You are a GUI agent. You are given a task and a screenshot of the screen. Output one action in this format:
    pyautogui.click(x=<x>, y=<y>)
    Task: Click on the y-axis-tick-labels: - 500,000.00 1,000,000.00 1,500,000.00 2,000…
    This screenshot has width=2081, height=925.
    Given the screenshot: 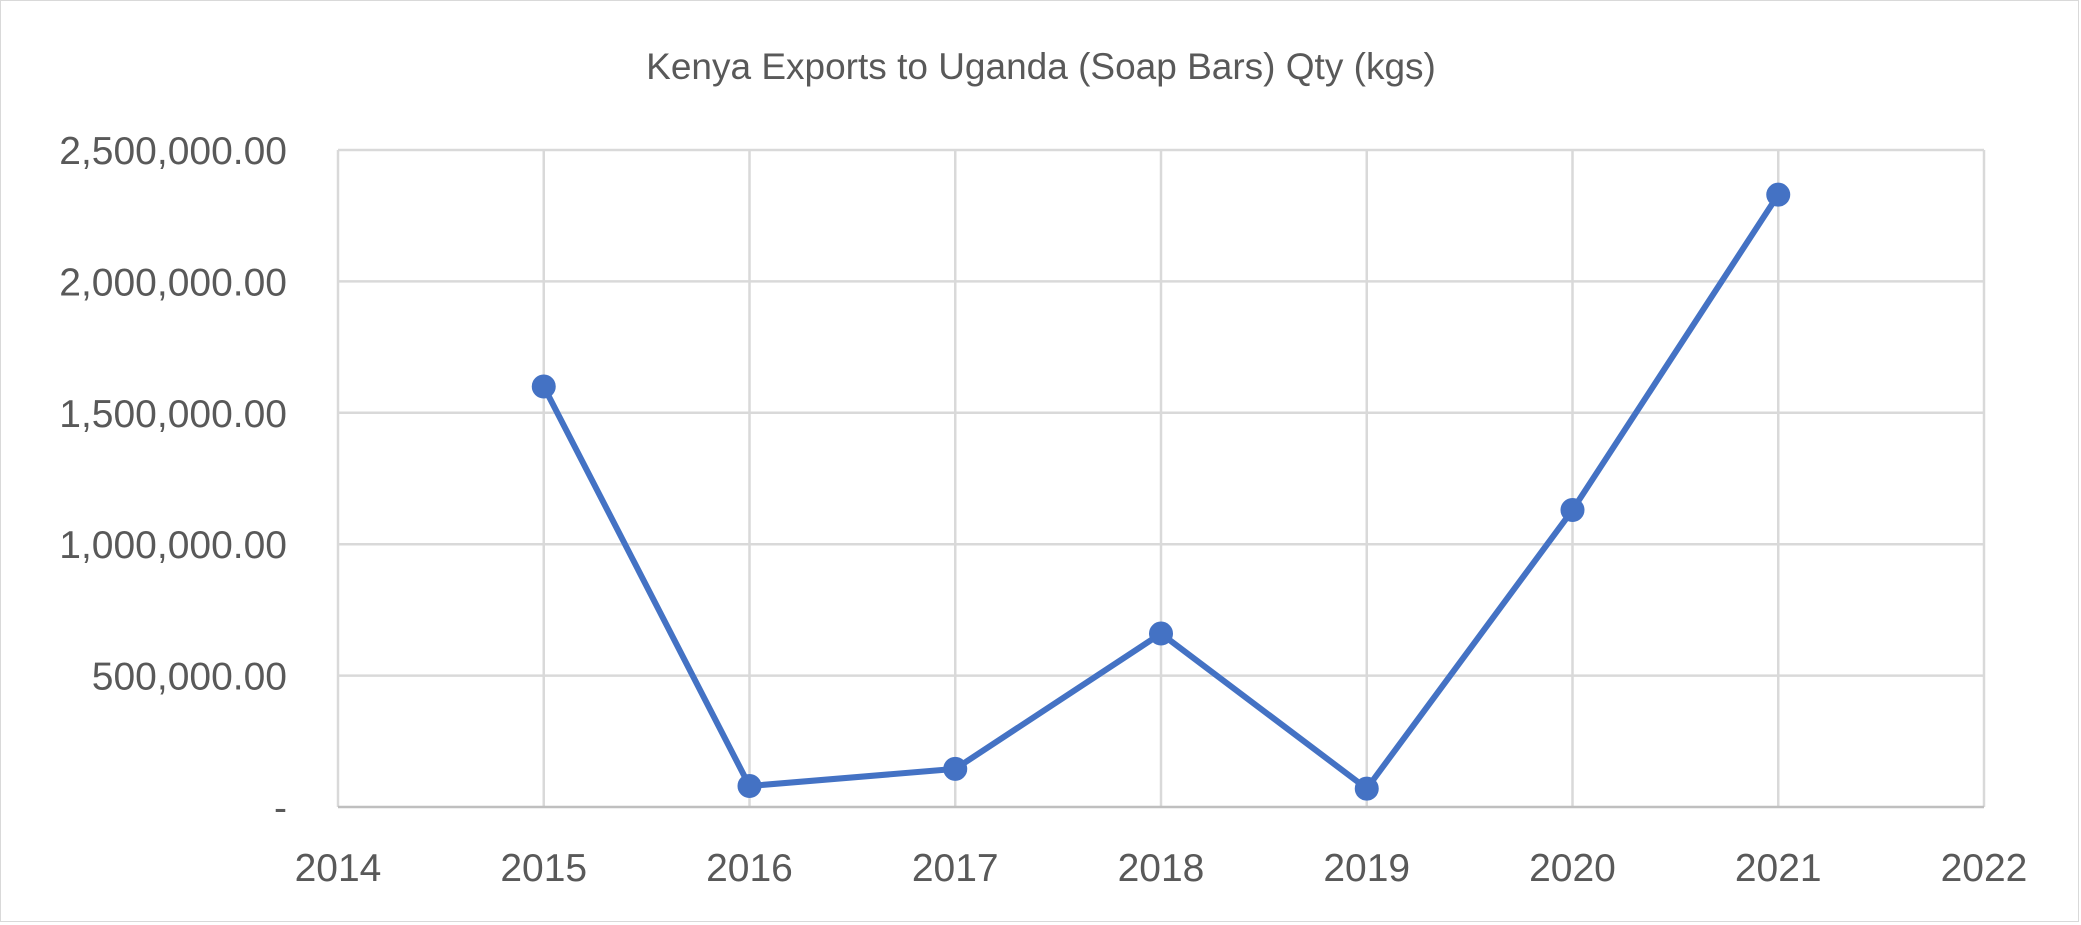 What is the action you would take?
    pyautogui.click(x=173, y=480)
    